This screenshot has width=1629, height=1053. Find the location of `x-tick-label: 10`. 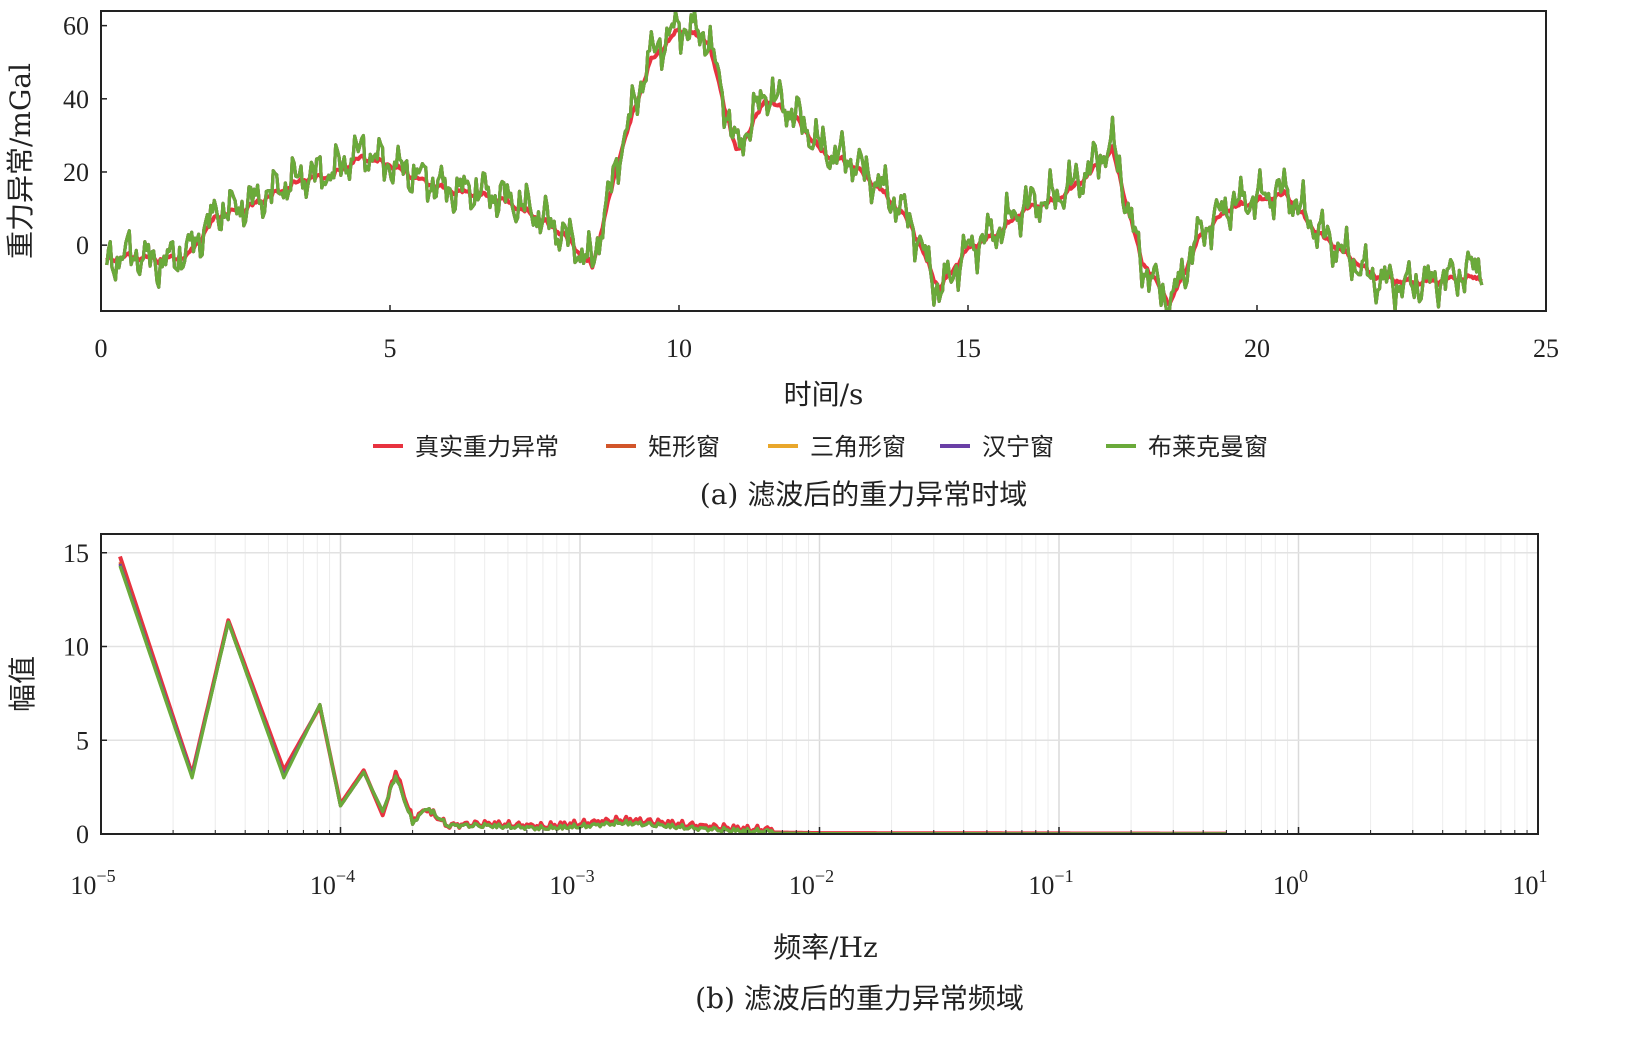

x-tick-label: 10 is located at coordinates (679, 348).